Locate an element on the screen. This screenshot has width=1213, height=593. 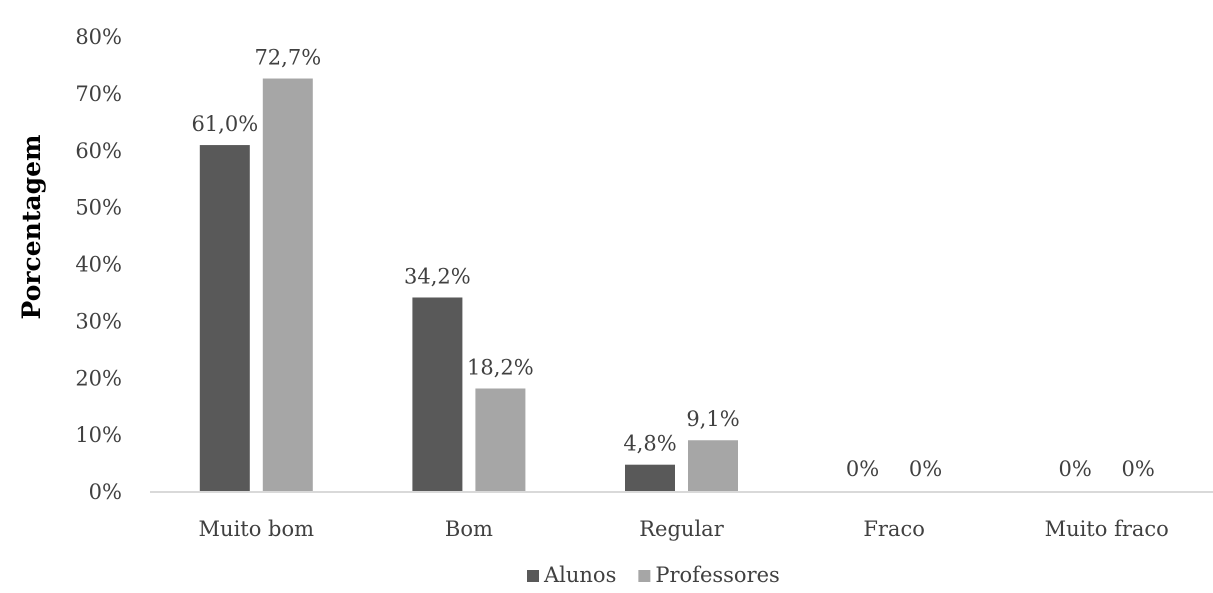
data-label-alunos-1: 34,2% is located at coordinates (437, 276).